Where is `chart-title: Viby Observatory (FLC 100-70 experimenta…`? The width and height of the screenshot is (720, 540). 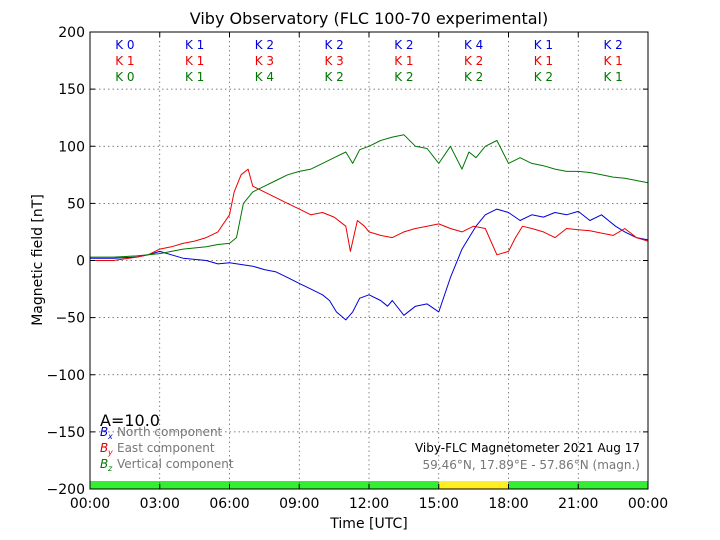
chart-title: Viby Observatory (FLC 100-70 experimenta… is located at coordinates (369, 18).